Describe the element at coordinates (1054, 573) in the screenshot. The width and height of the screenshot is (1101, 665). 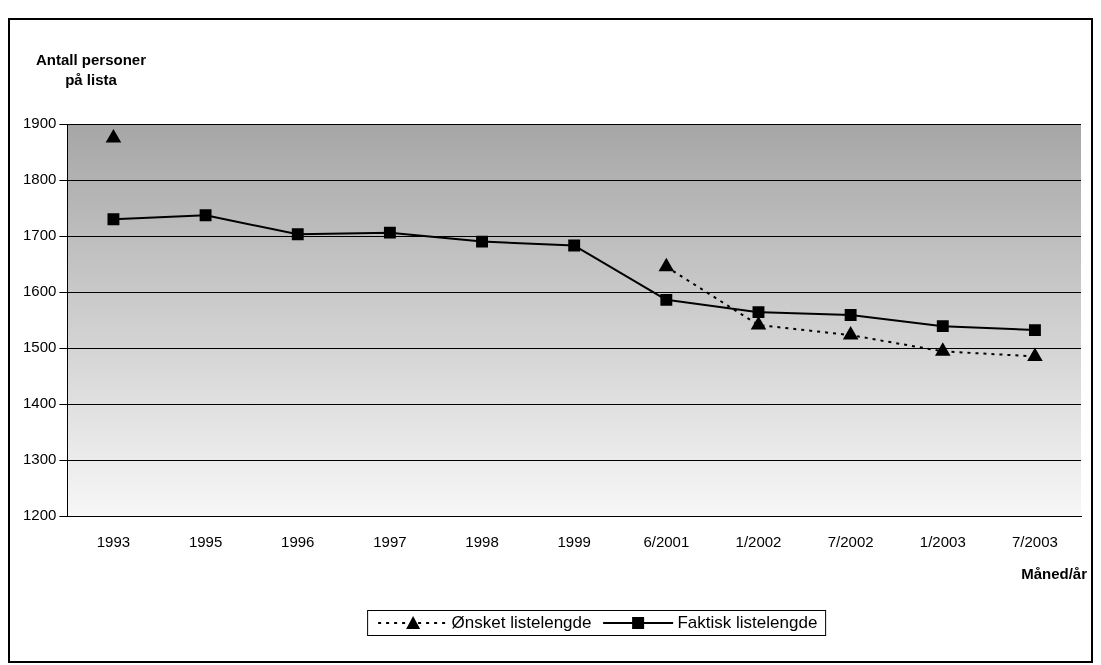
I see `x-axis-title: Måned/år` at that location.